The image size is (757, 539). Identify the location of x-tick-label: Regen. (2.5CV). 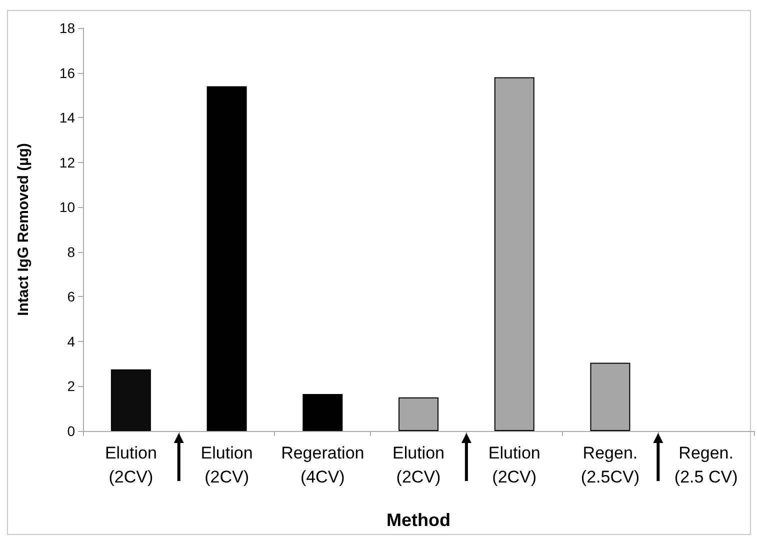
(610, 465).